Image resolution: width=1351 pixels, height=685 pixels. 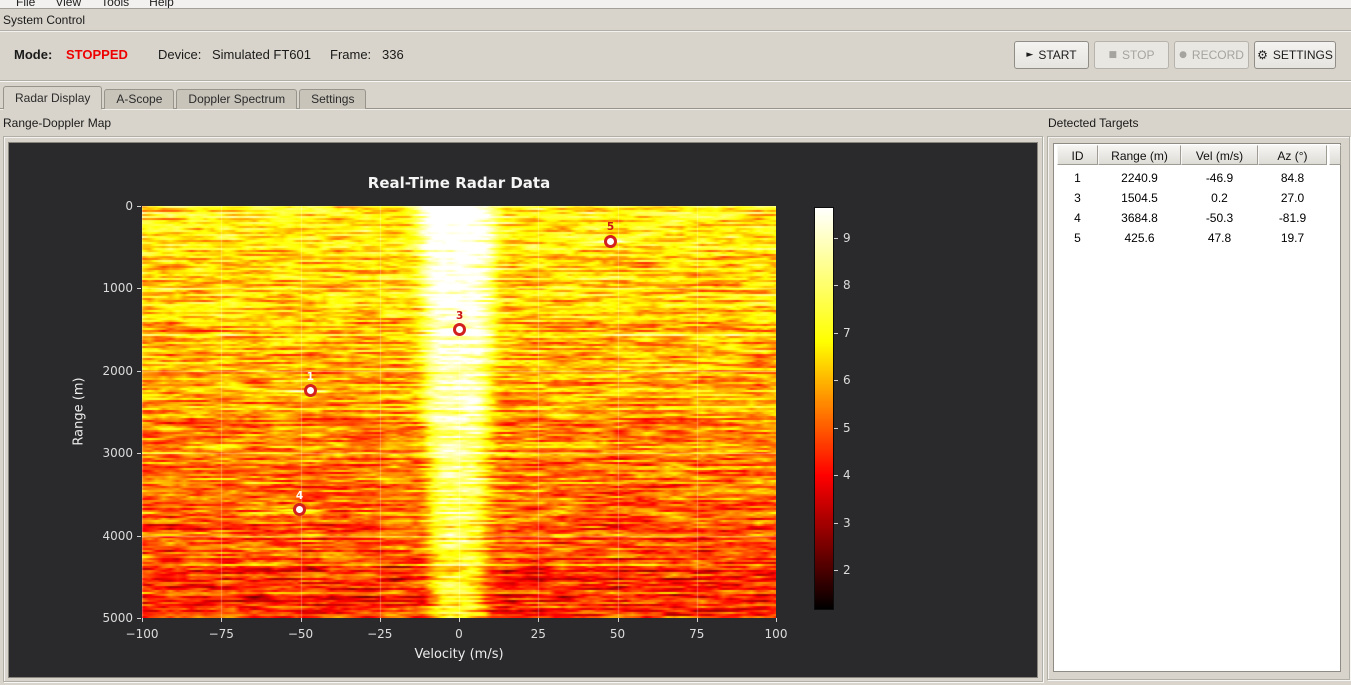 What do you see at coordinates (847, 332) in the screenshot?
I see `colorbar-tick-label: 7` at bounding box center [847, 332].